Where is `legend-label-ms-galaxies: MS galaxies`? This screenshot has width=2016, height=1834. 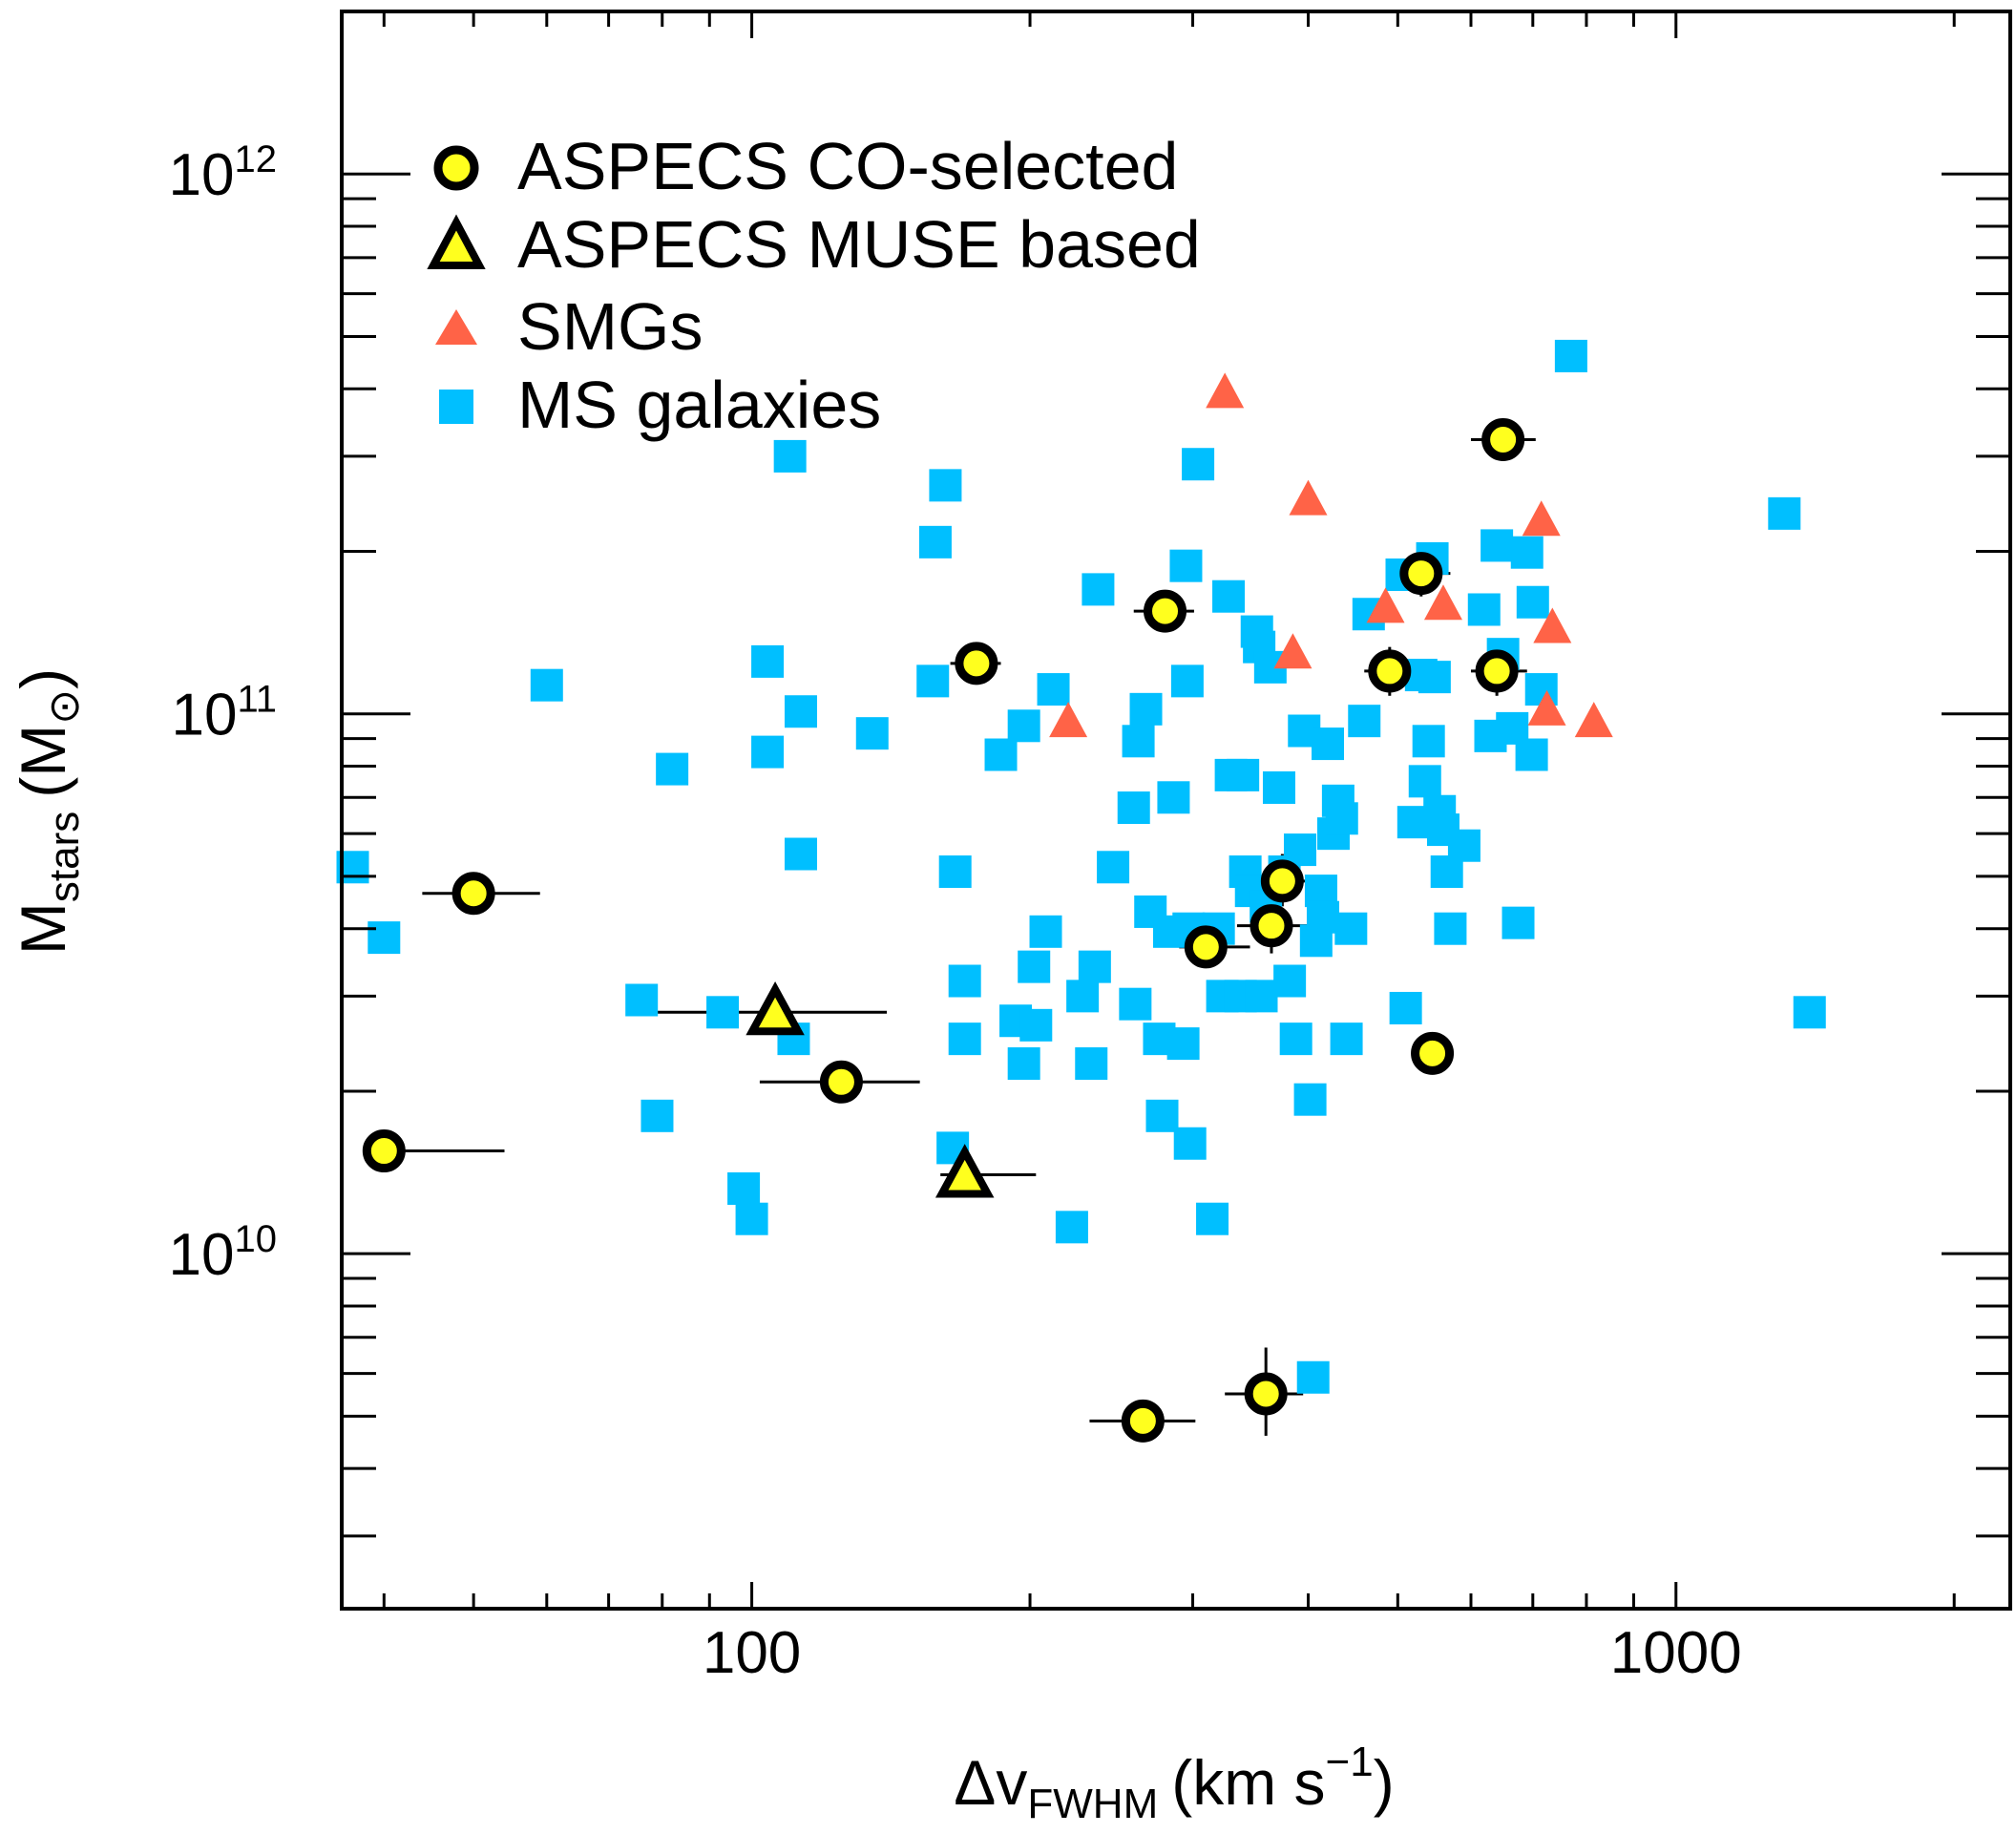 legend-label-ms-galaxies: MS galaxies is located at coordinates (699, 405).